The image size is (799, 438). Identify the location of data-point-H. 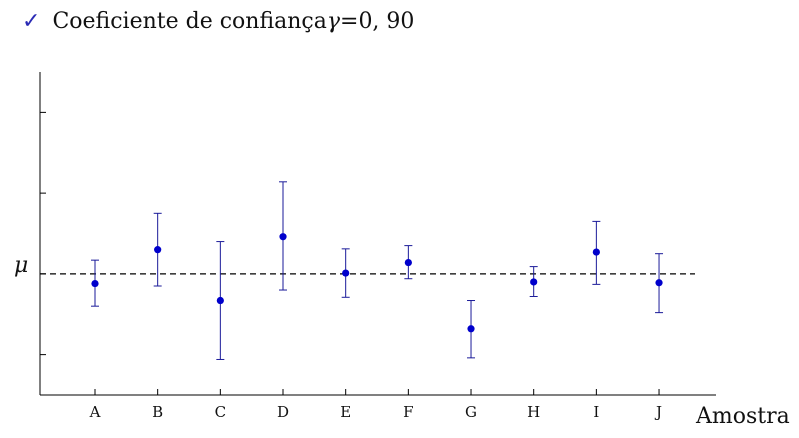
(534, 282).